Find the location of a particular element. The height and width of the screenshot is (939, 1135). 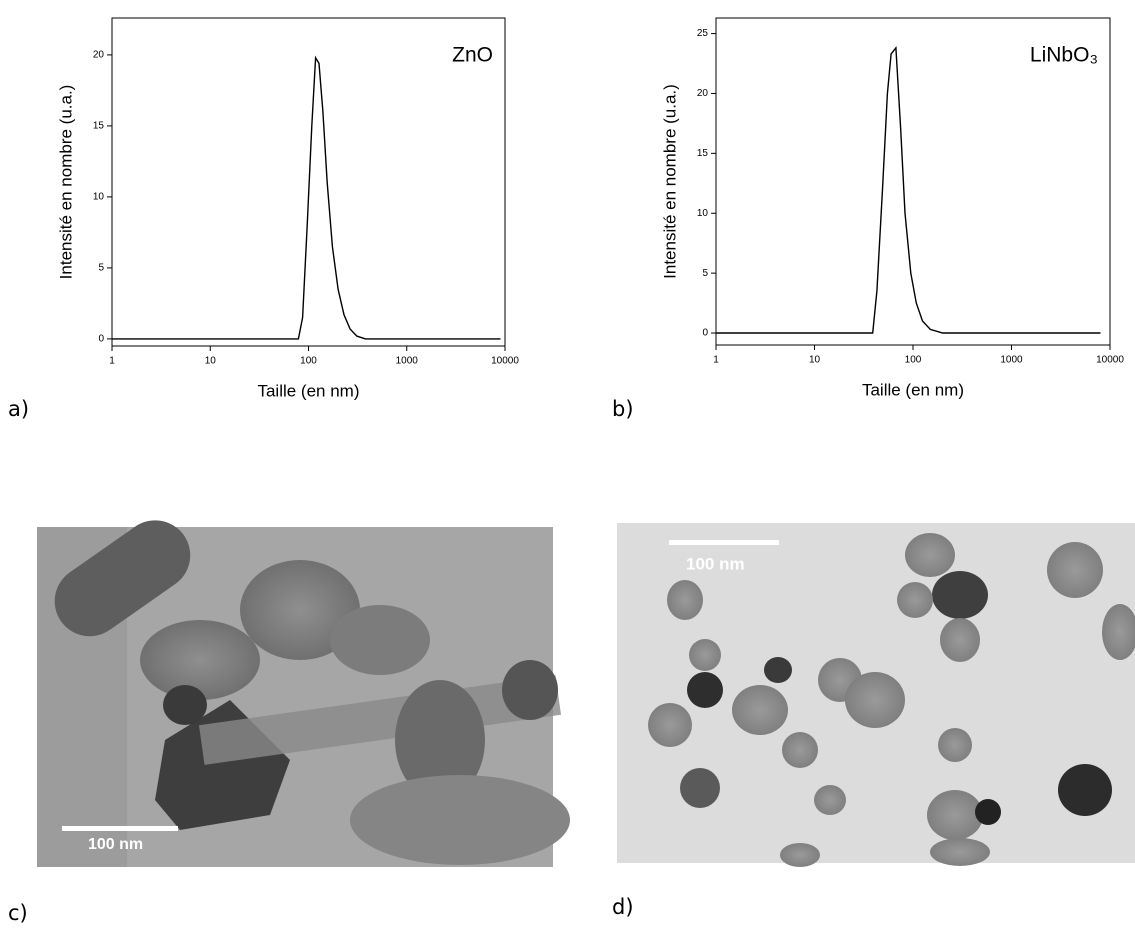

panel-label: d) is located at coordinates (623, 907).